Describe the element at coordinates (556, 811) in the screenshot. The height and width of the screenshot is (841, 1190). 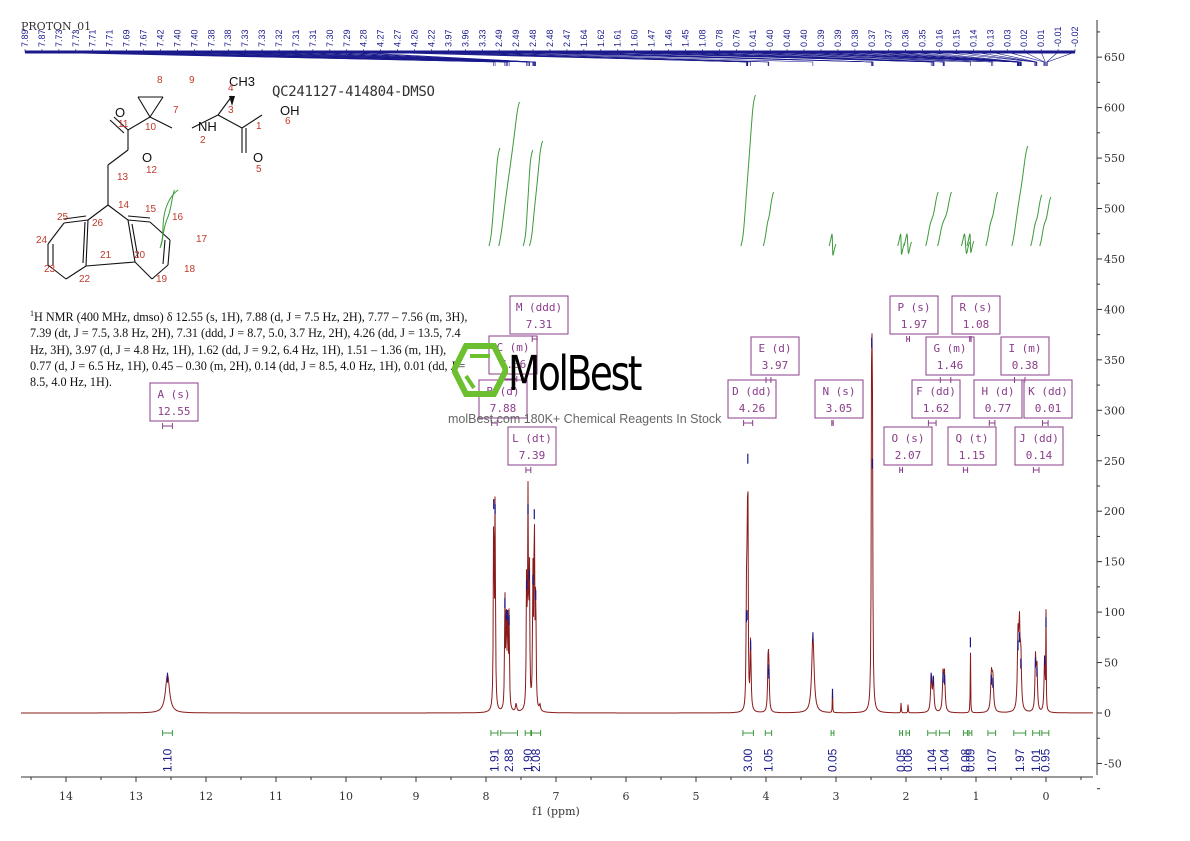
I see `x-axis-label: f1 (ppm)` at that location.